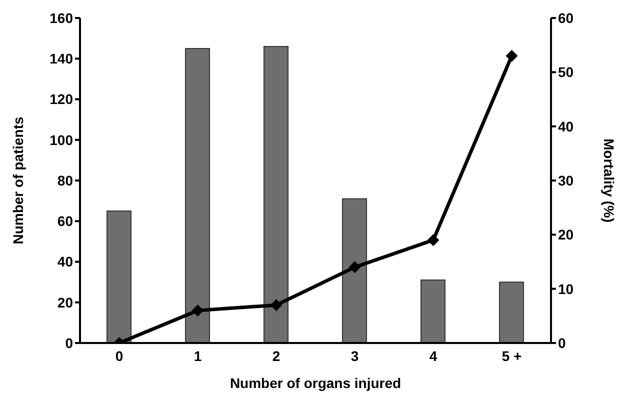  What do you see at coordinates (566, 288) in the screenshot?
I see `y2-tick-label: 10` at bounding box center [566, 288].